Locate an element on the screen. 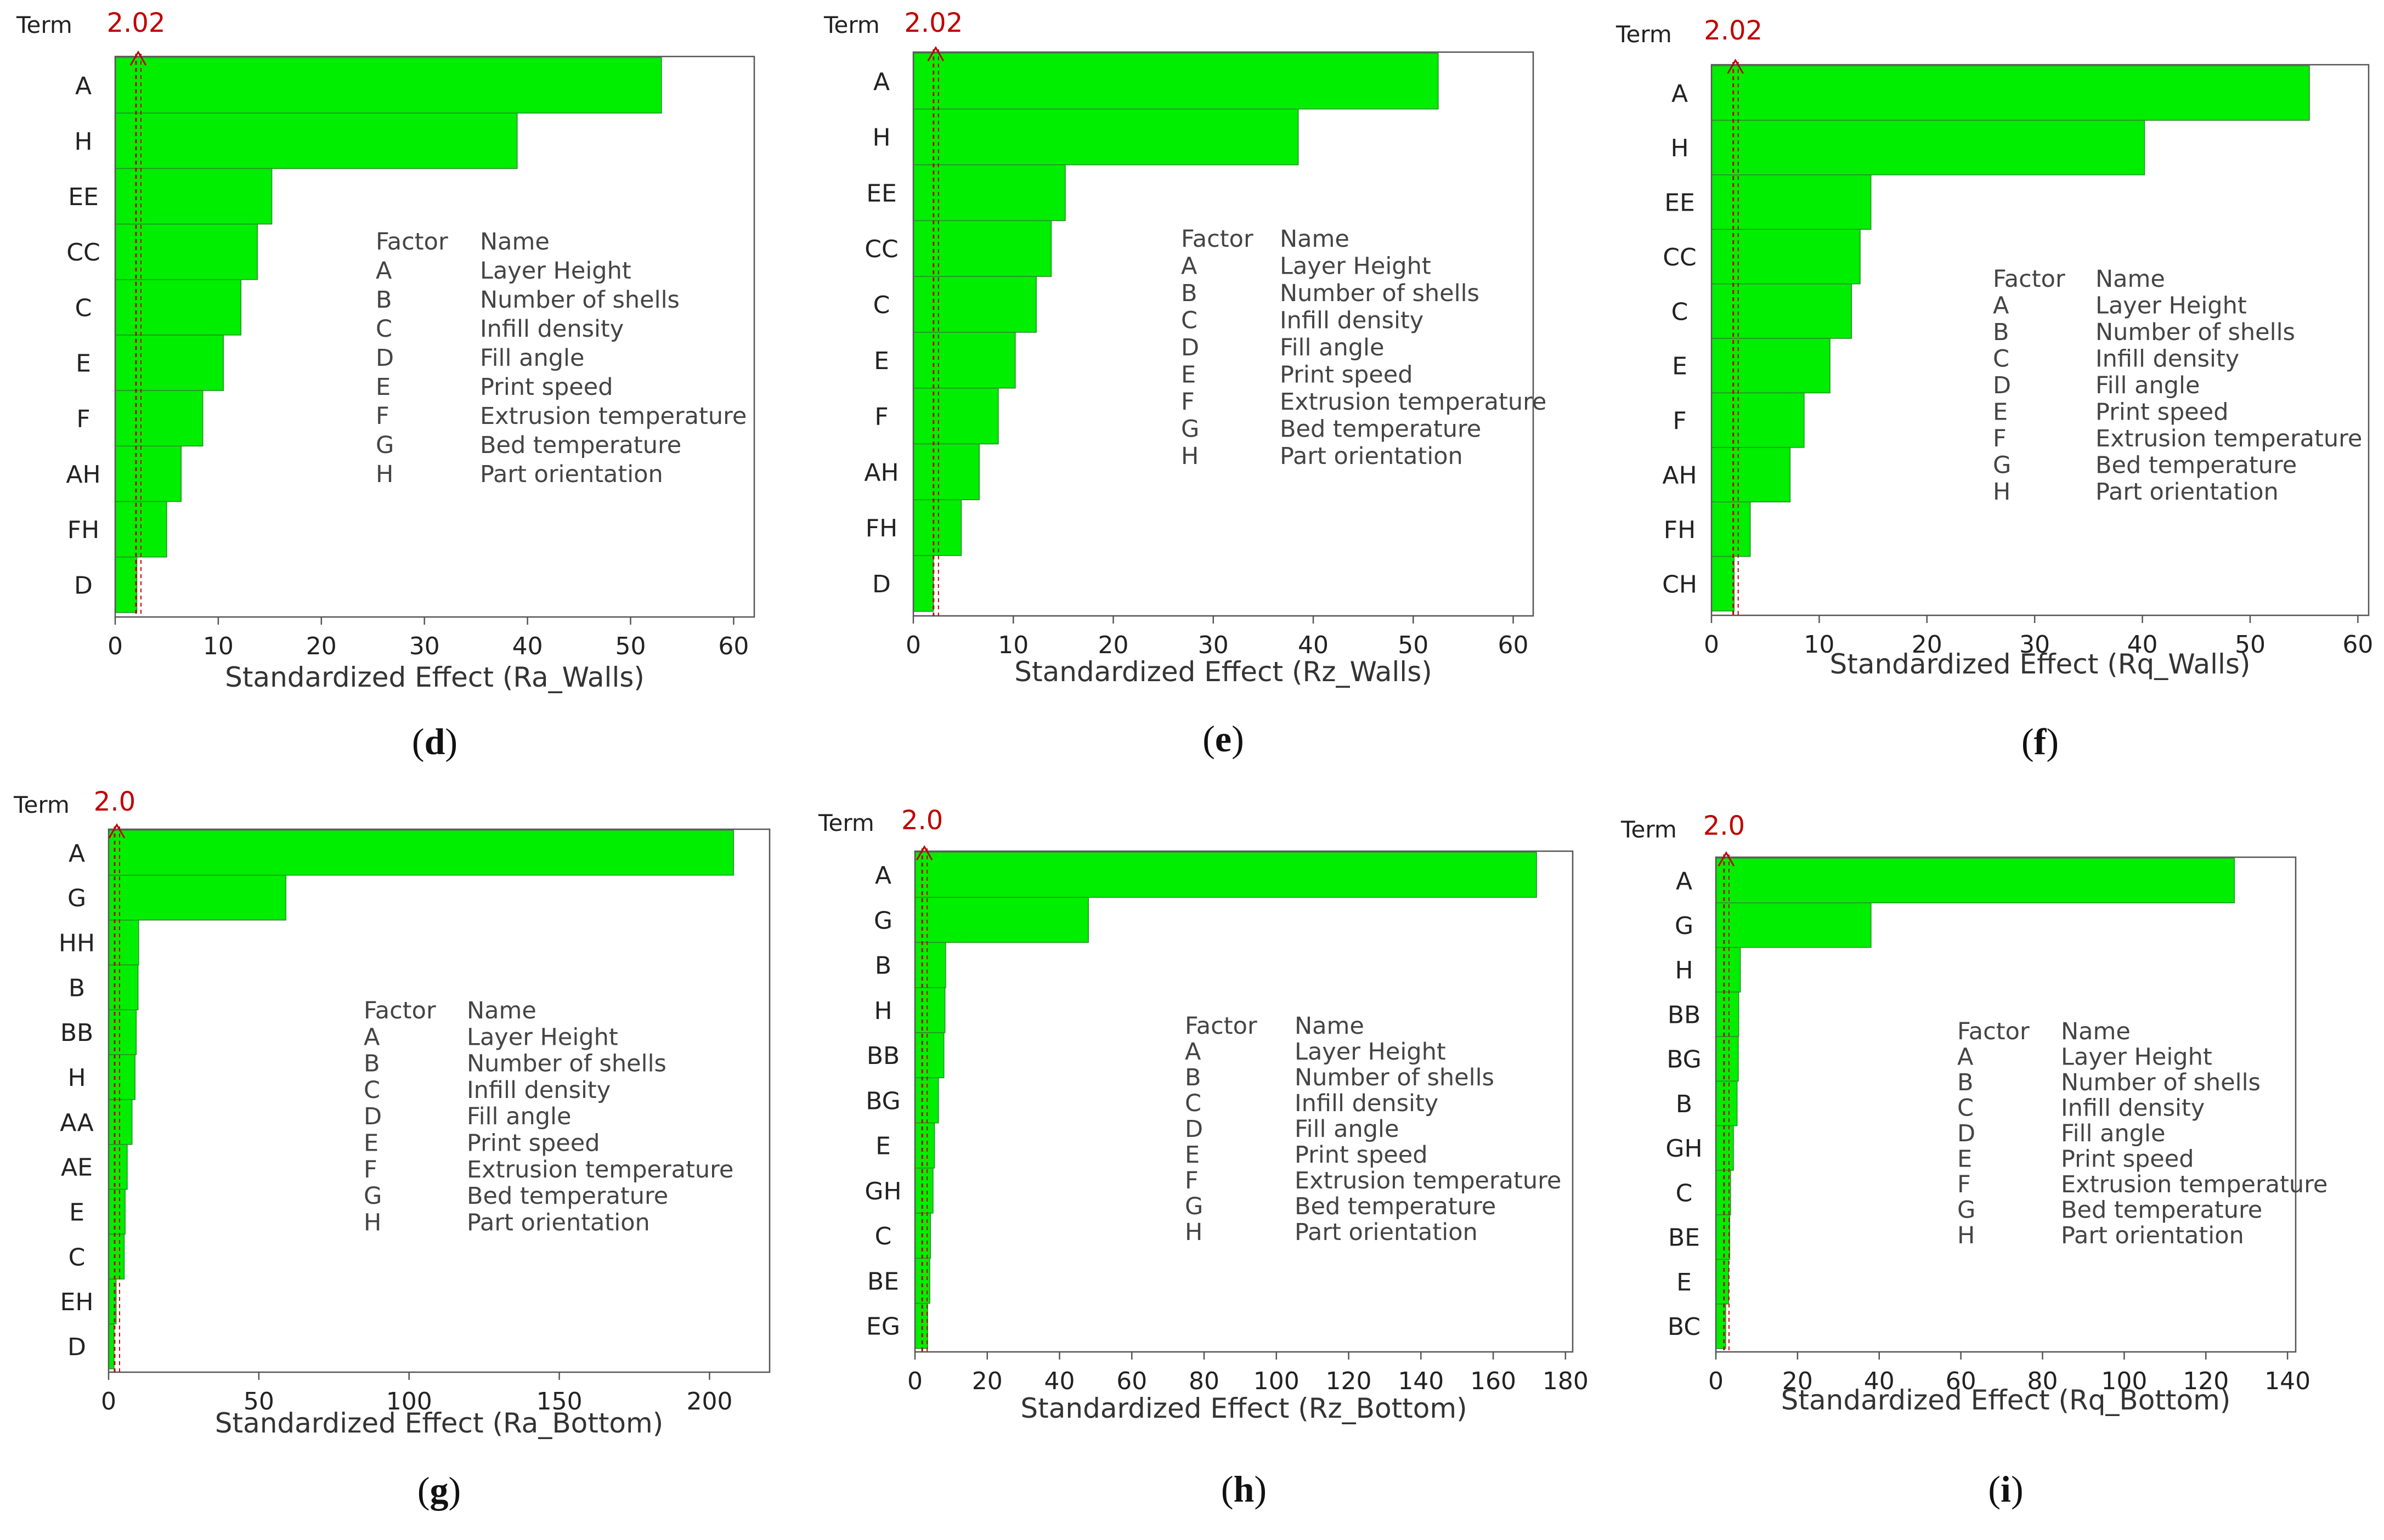 This screenshot has width=2384, height=1540. legend-name-d: Fill angle is located at coordinates (2147, 385).